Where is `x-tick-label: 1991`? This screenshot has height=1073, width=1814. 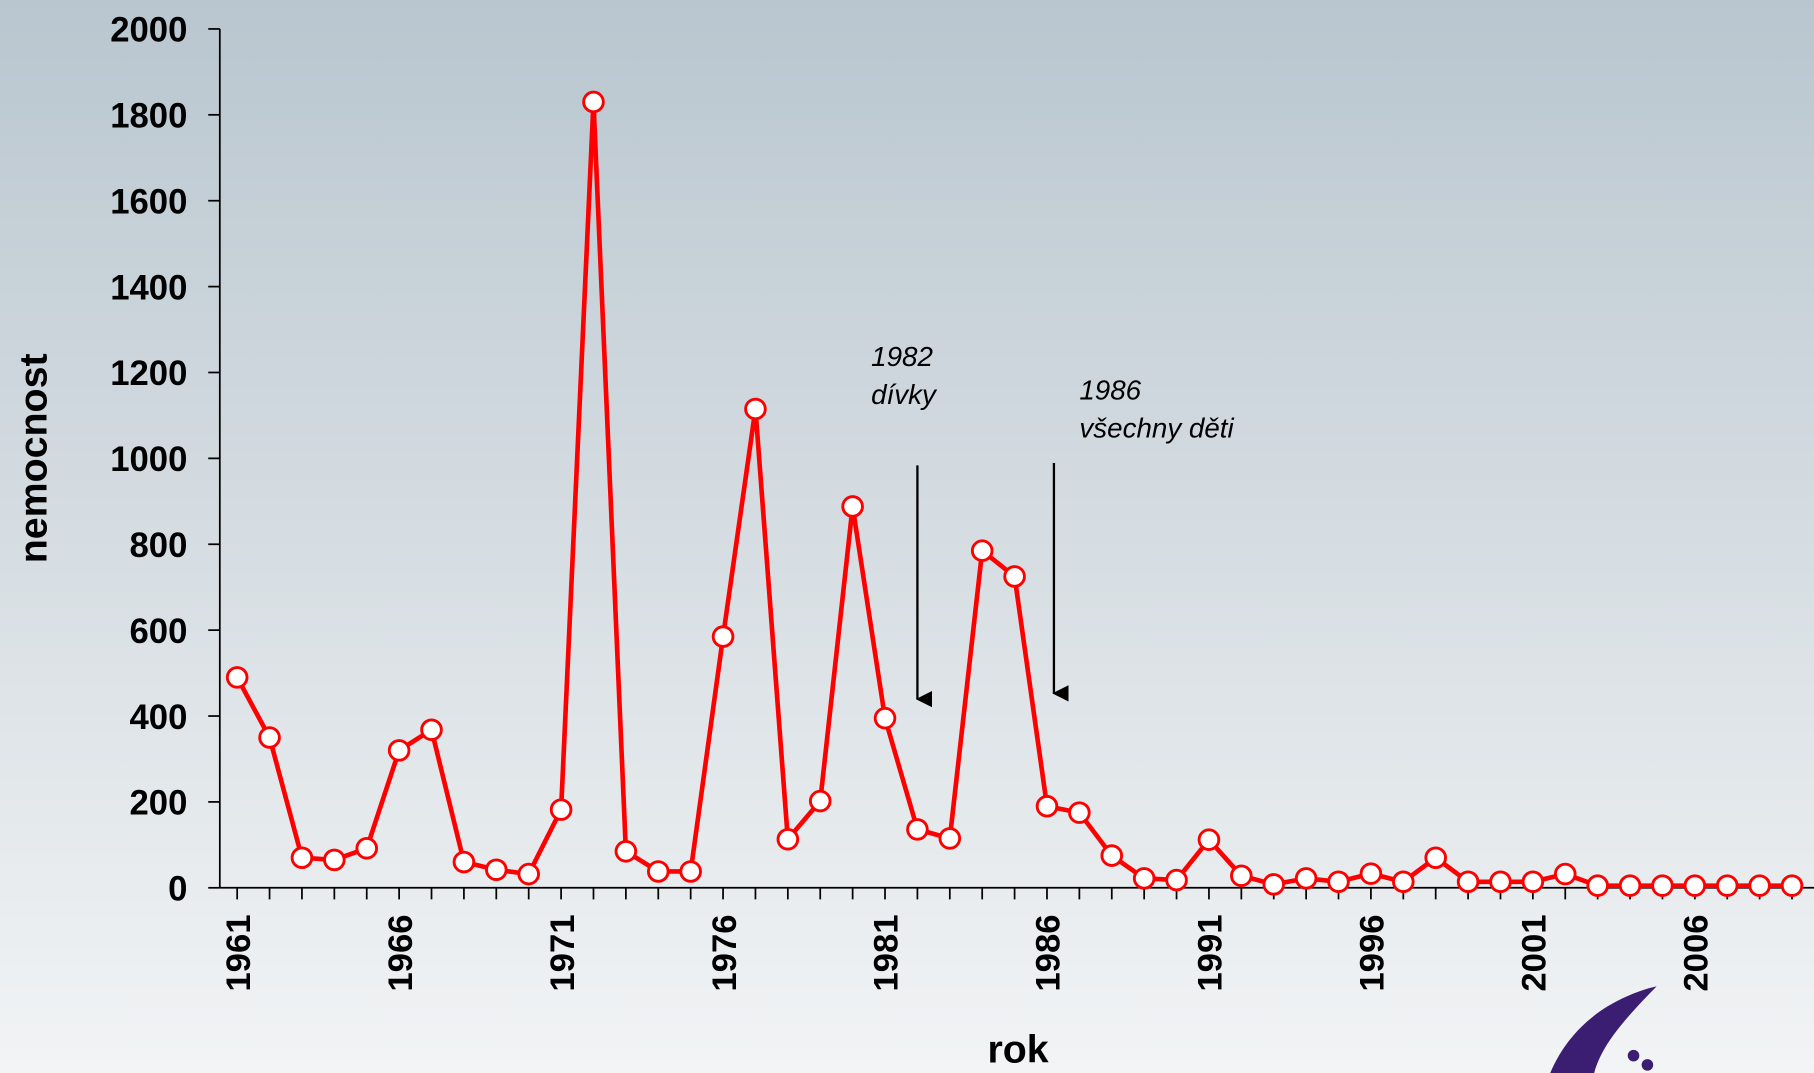 x-tick-label: 1991 is located at coordinates (1211, 952).